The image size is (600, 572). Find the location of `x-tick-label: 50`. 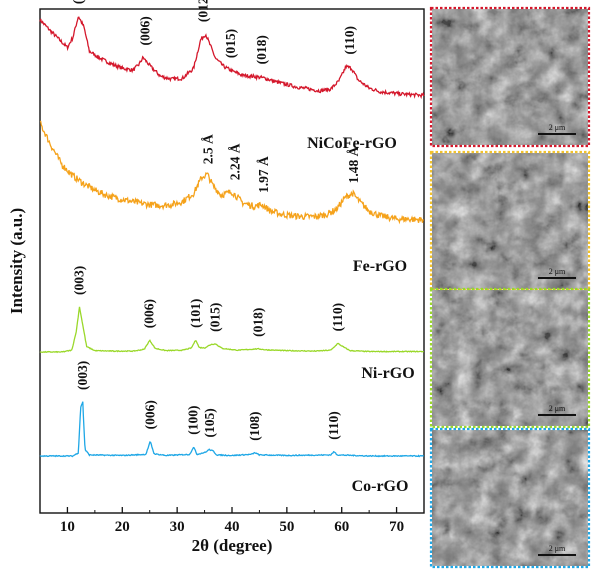

x-tick-label: 50 is located at coordinates (286, 527).